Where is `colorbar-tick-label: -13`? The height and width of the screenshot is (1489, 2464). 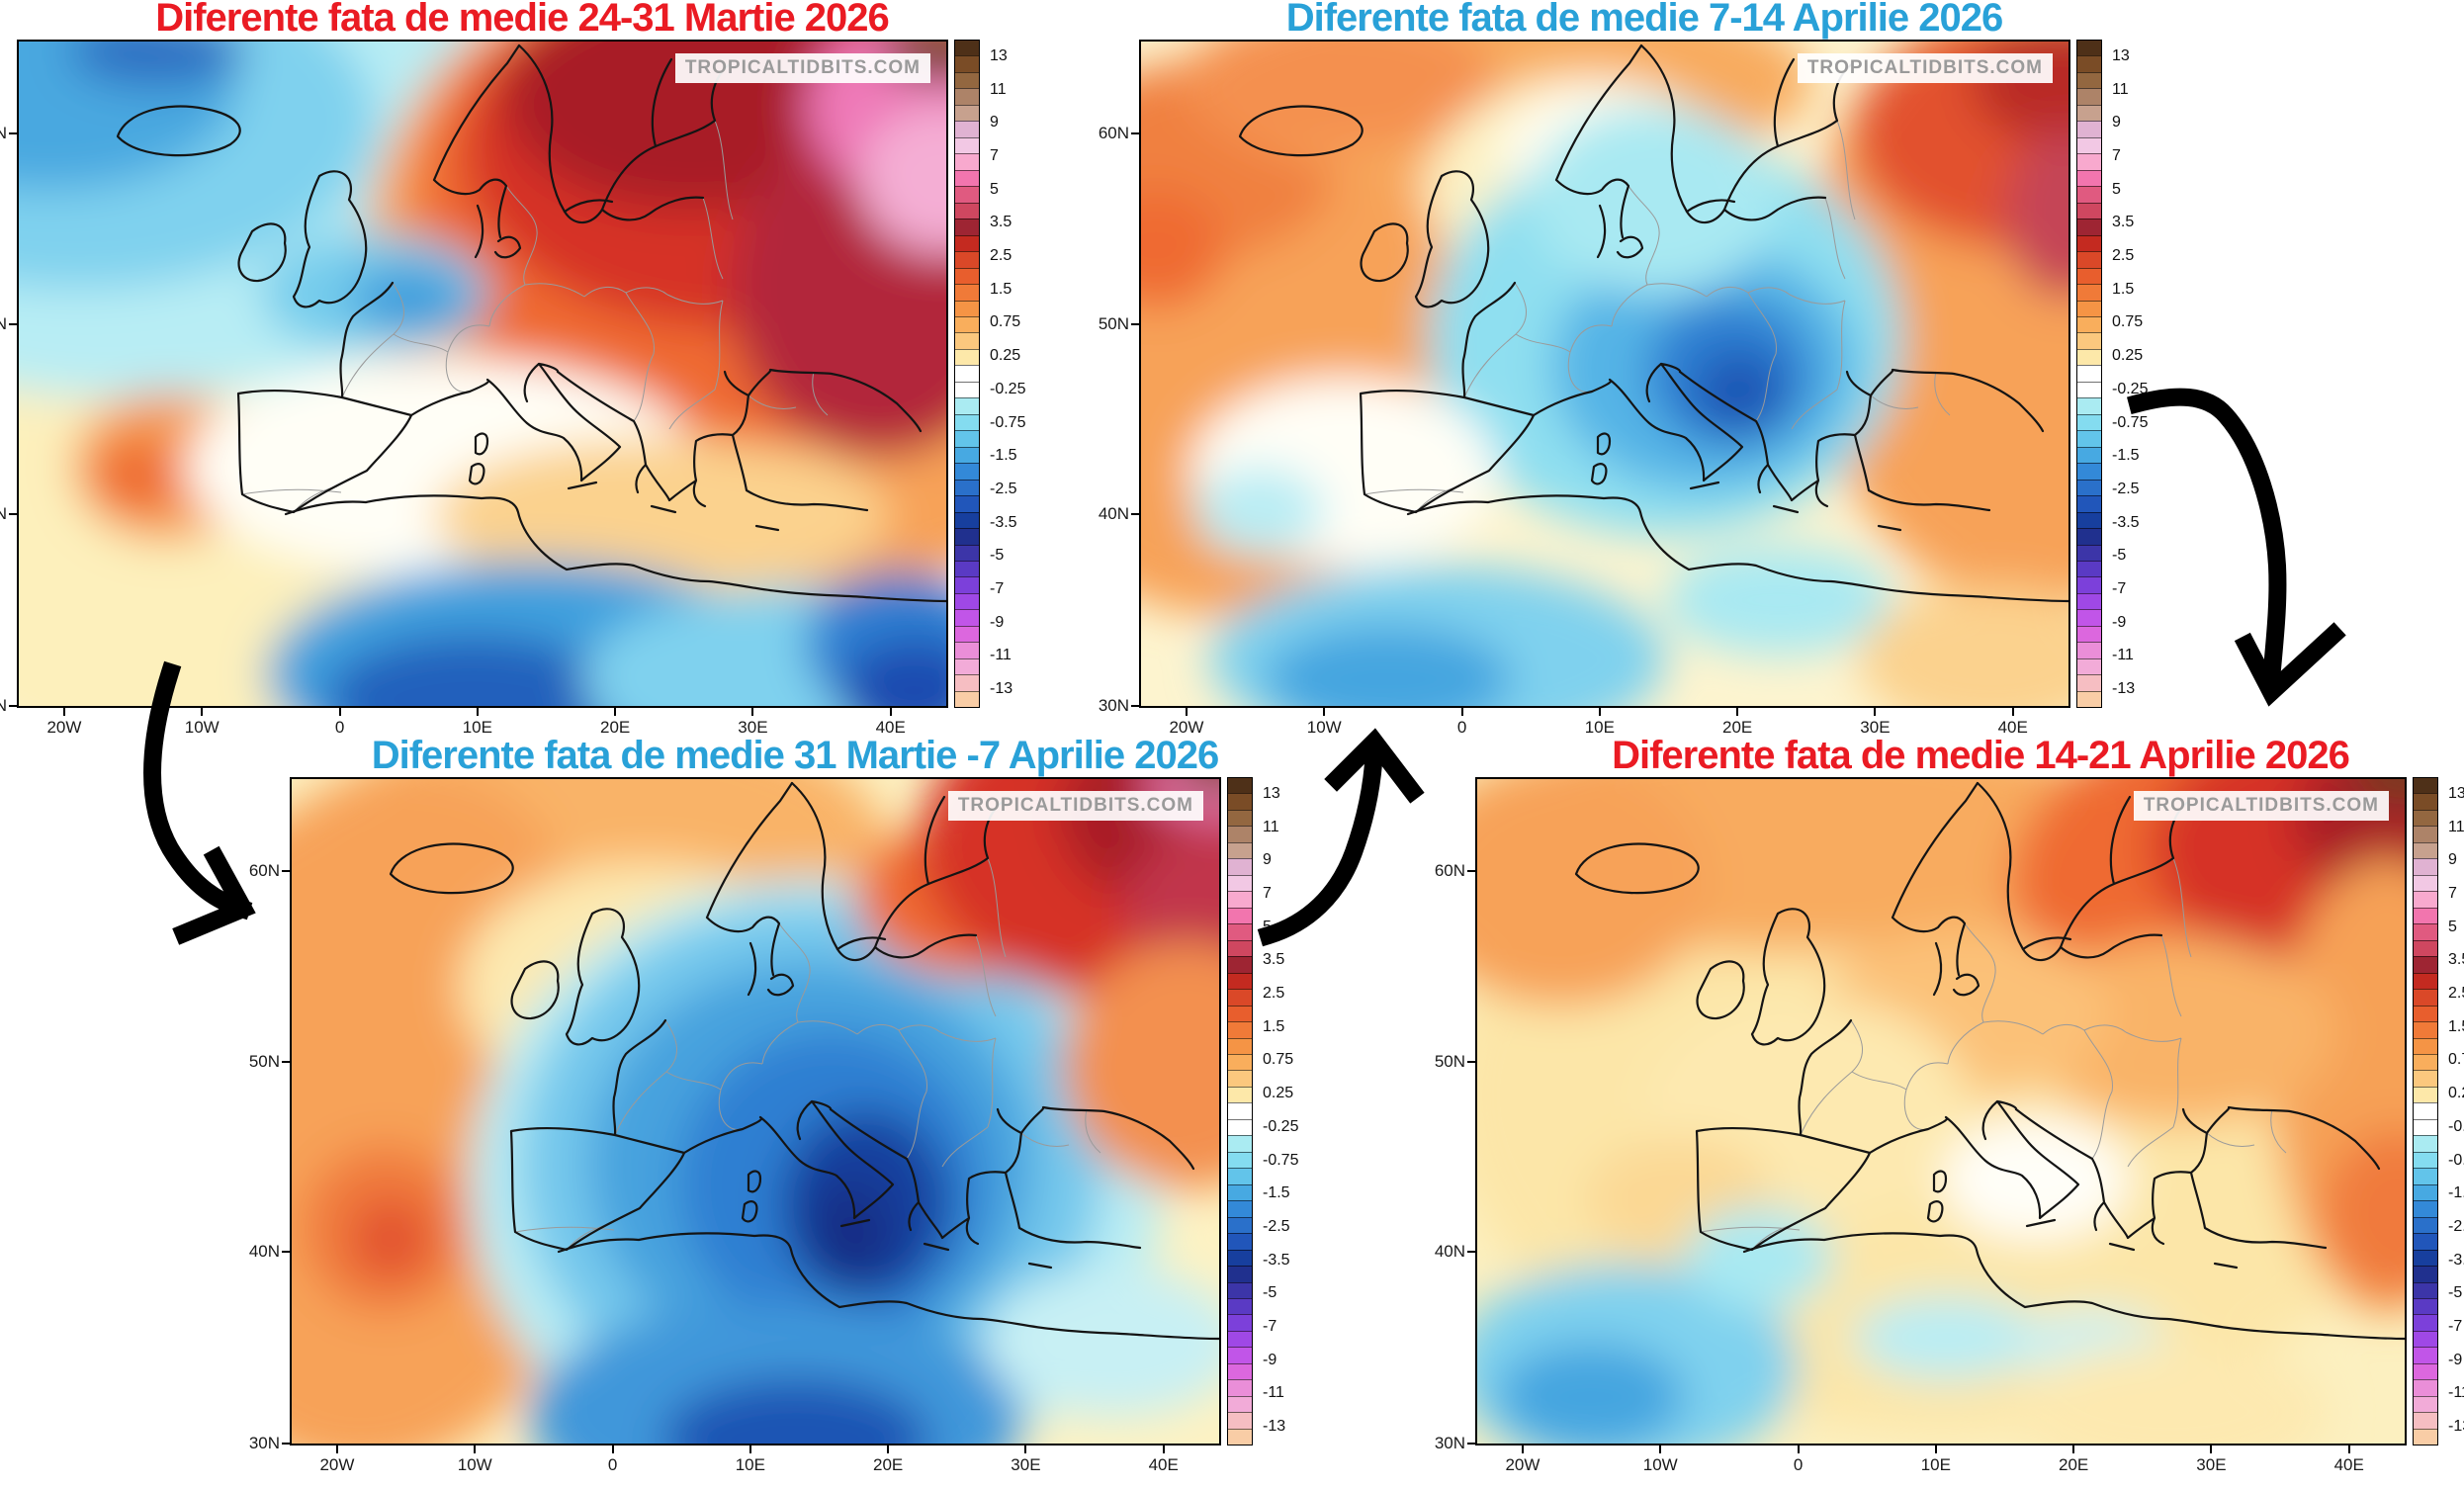
colorbar-tick-label: -13 is located at coordinates (1001, 689).